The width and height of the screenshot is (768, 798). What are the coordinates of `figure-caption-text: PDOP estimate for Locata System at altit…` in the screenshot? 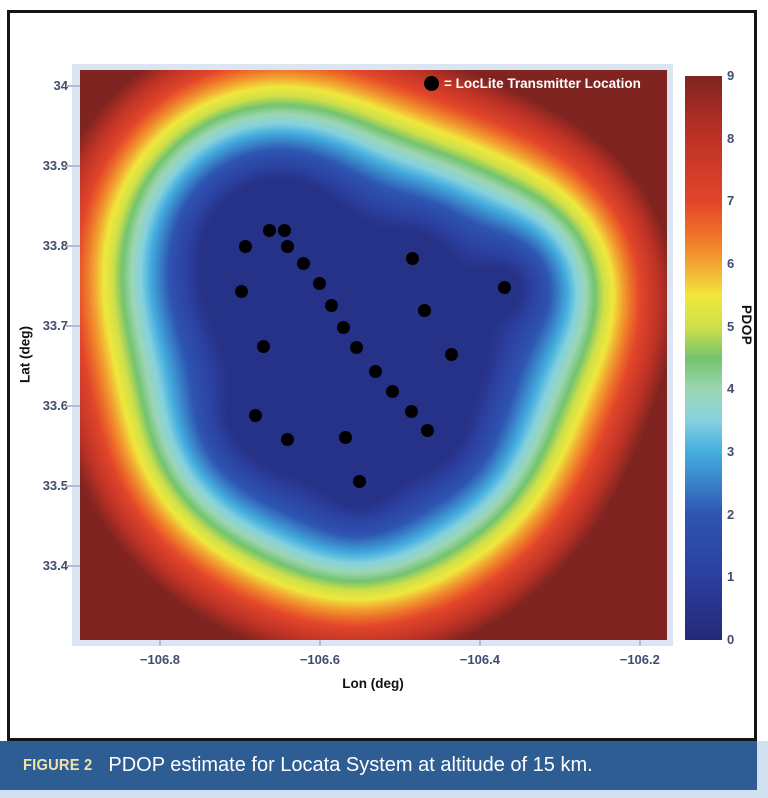 It's located at (350, 765).